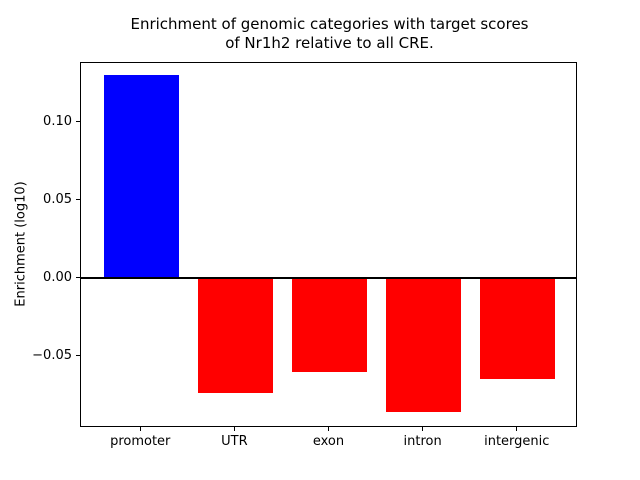  Describe the element at coordinates (329, 325) in the screenshot. I see `bar-exon` at that location.